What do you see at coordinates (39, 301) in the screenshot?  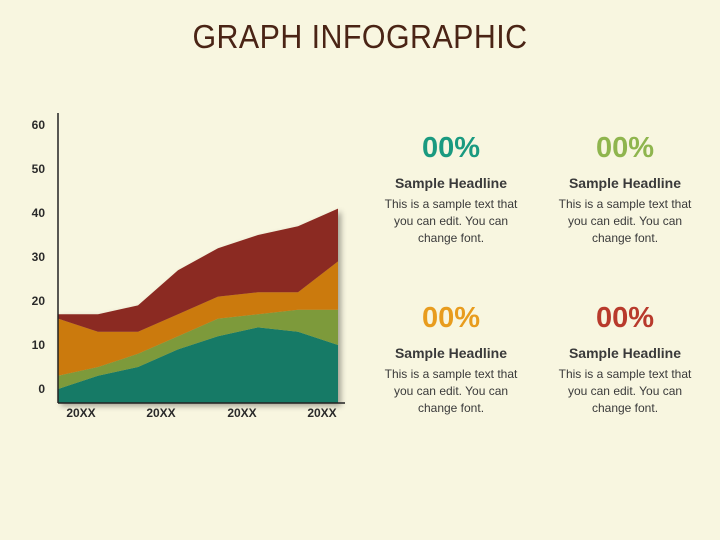 I see `y-tick-label: 20` at bounding box center [39, 301].